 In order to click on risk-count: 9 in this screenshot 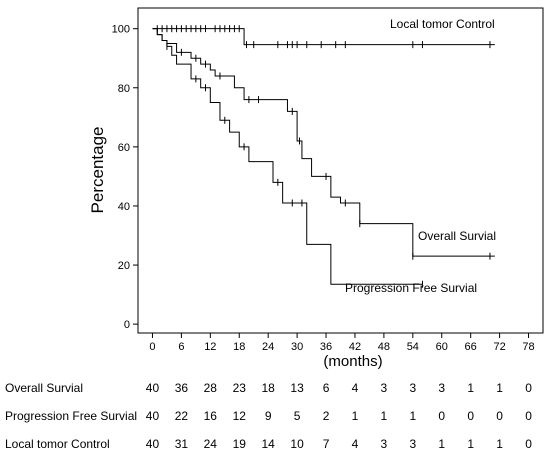, I will do `click(268, 416)`.